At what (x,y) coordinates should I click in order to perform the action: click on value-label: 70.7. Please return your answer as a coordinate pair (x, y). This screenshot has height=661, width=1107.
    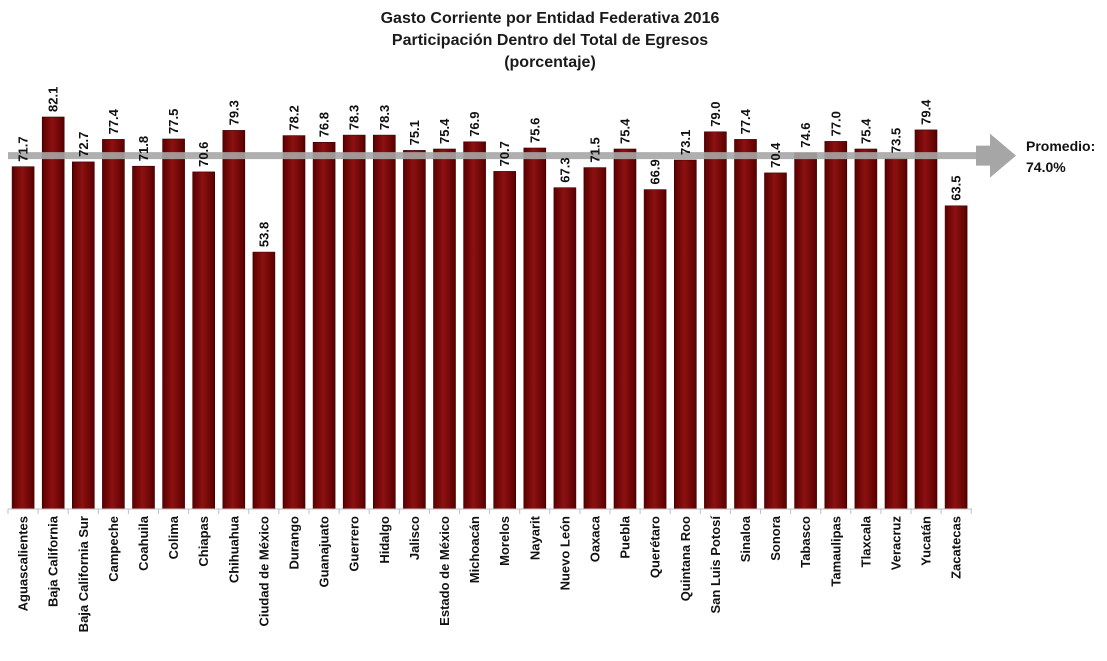
    Looking at the image, I should click on (504, 153).